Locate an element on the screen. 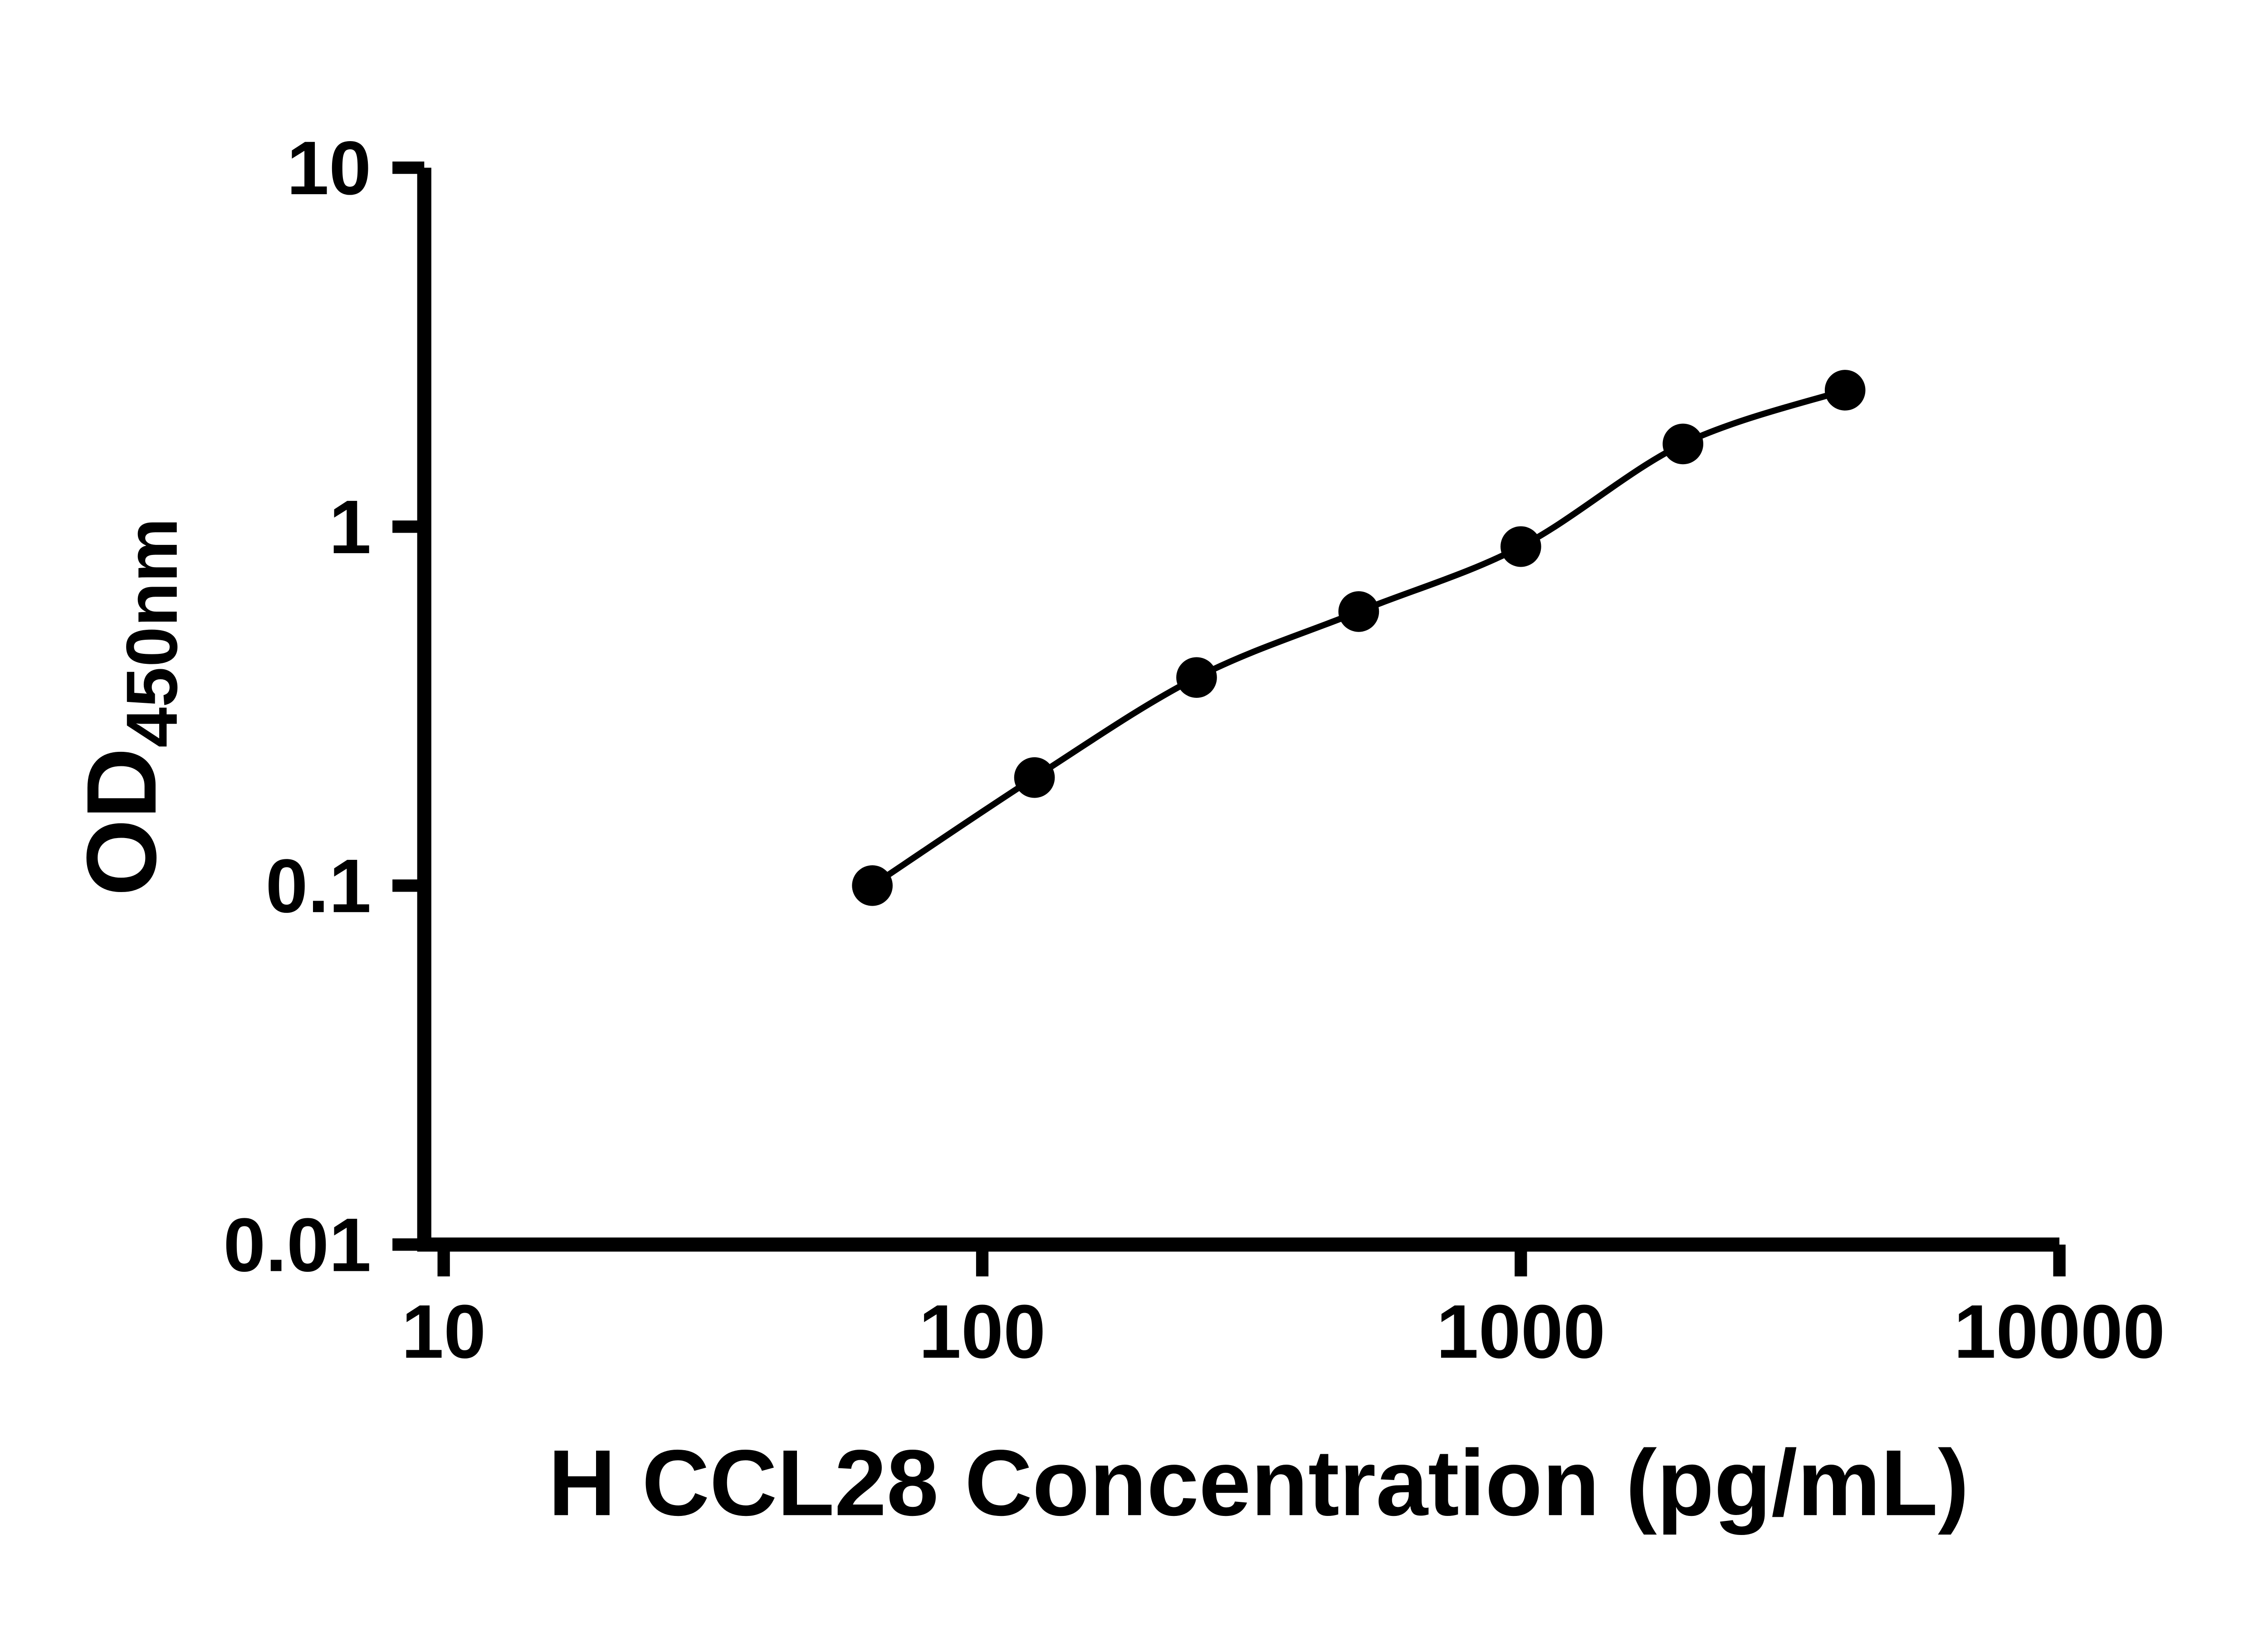  x-tick-label: 1000 is located at coordinates (1521, 1331).